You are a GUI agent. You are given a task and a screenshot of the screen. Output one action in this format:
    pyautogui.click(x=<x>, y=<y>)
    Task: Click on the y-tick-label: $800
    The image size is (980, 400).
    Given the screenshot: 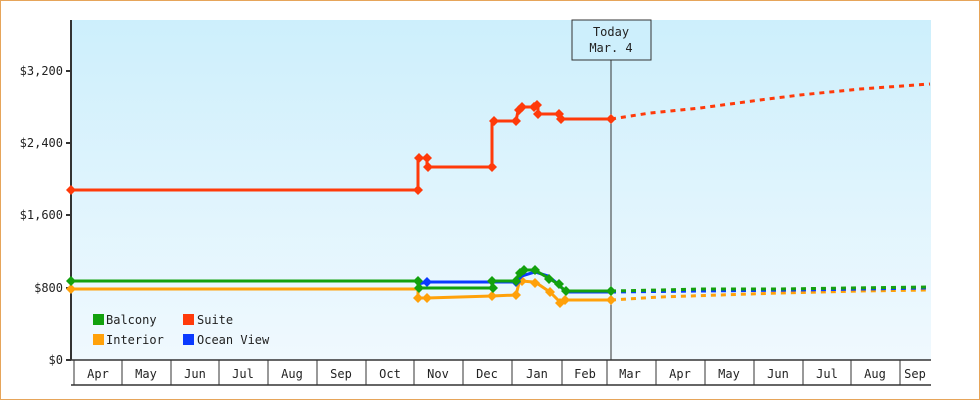 What is the action you would take?
    pyautogui.click(x=48, y=288)
    